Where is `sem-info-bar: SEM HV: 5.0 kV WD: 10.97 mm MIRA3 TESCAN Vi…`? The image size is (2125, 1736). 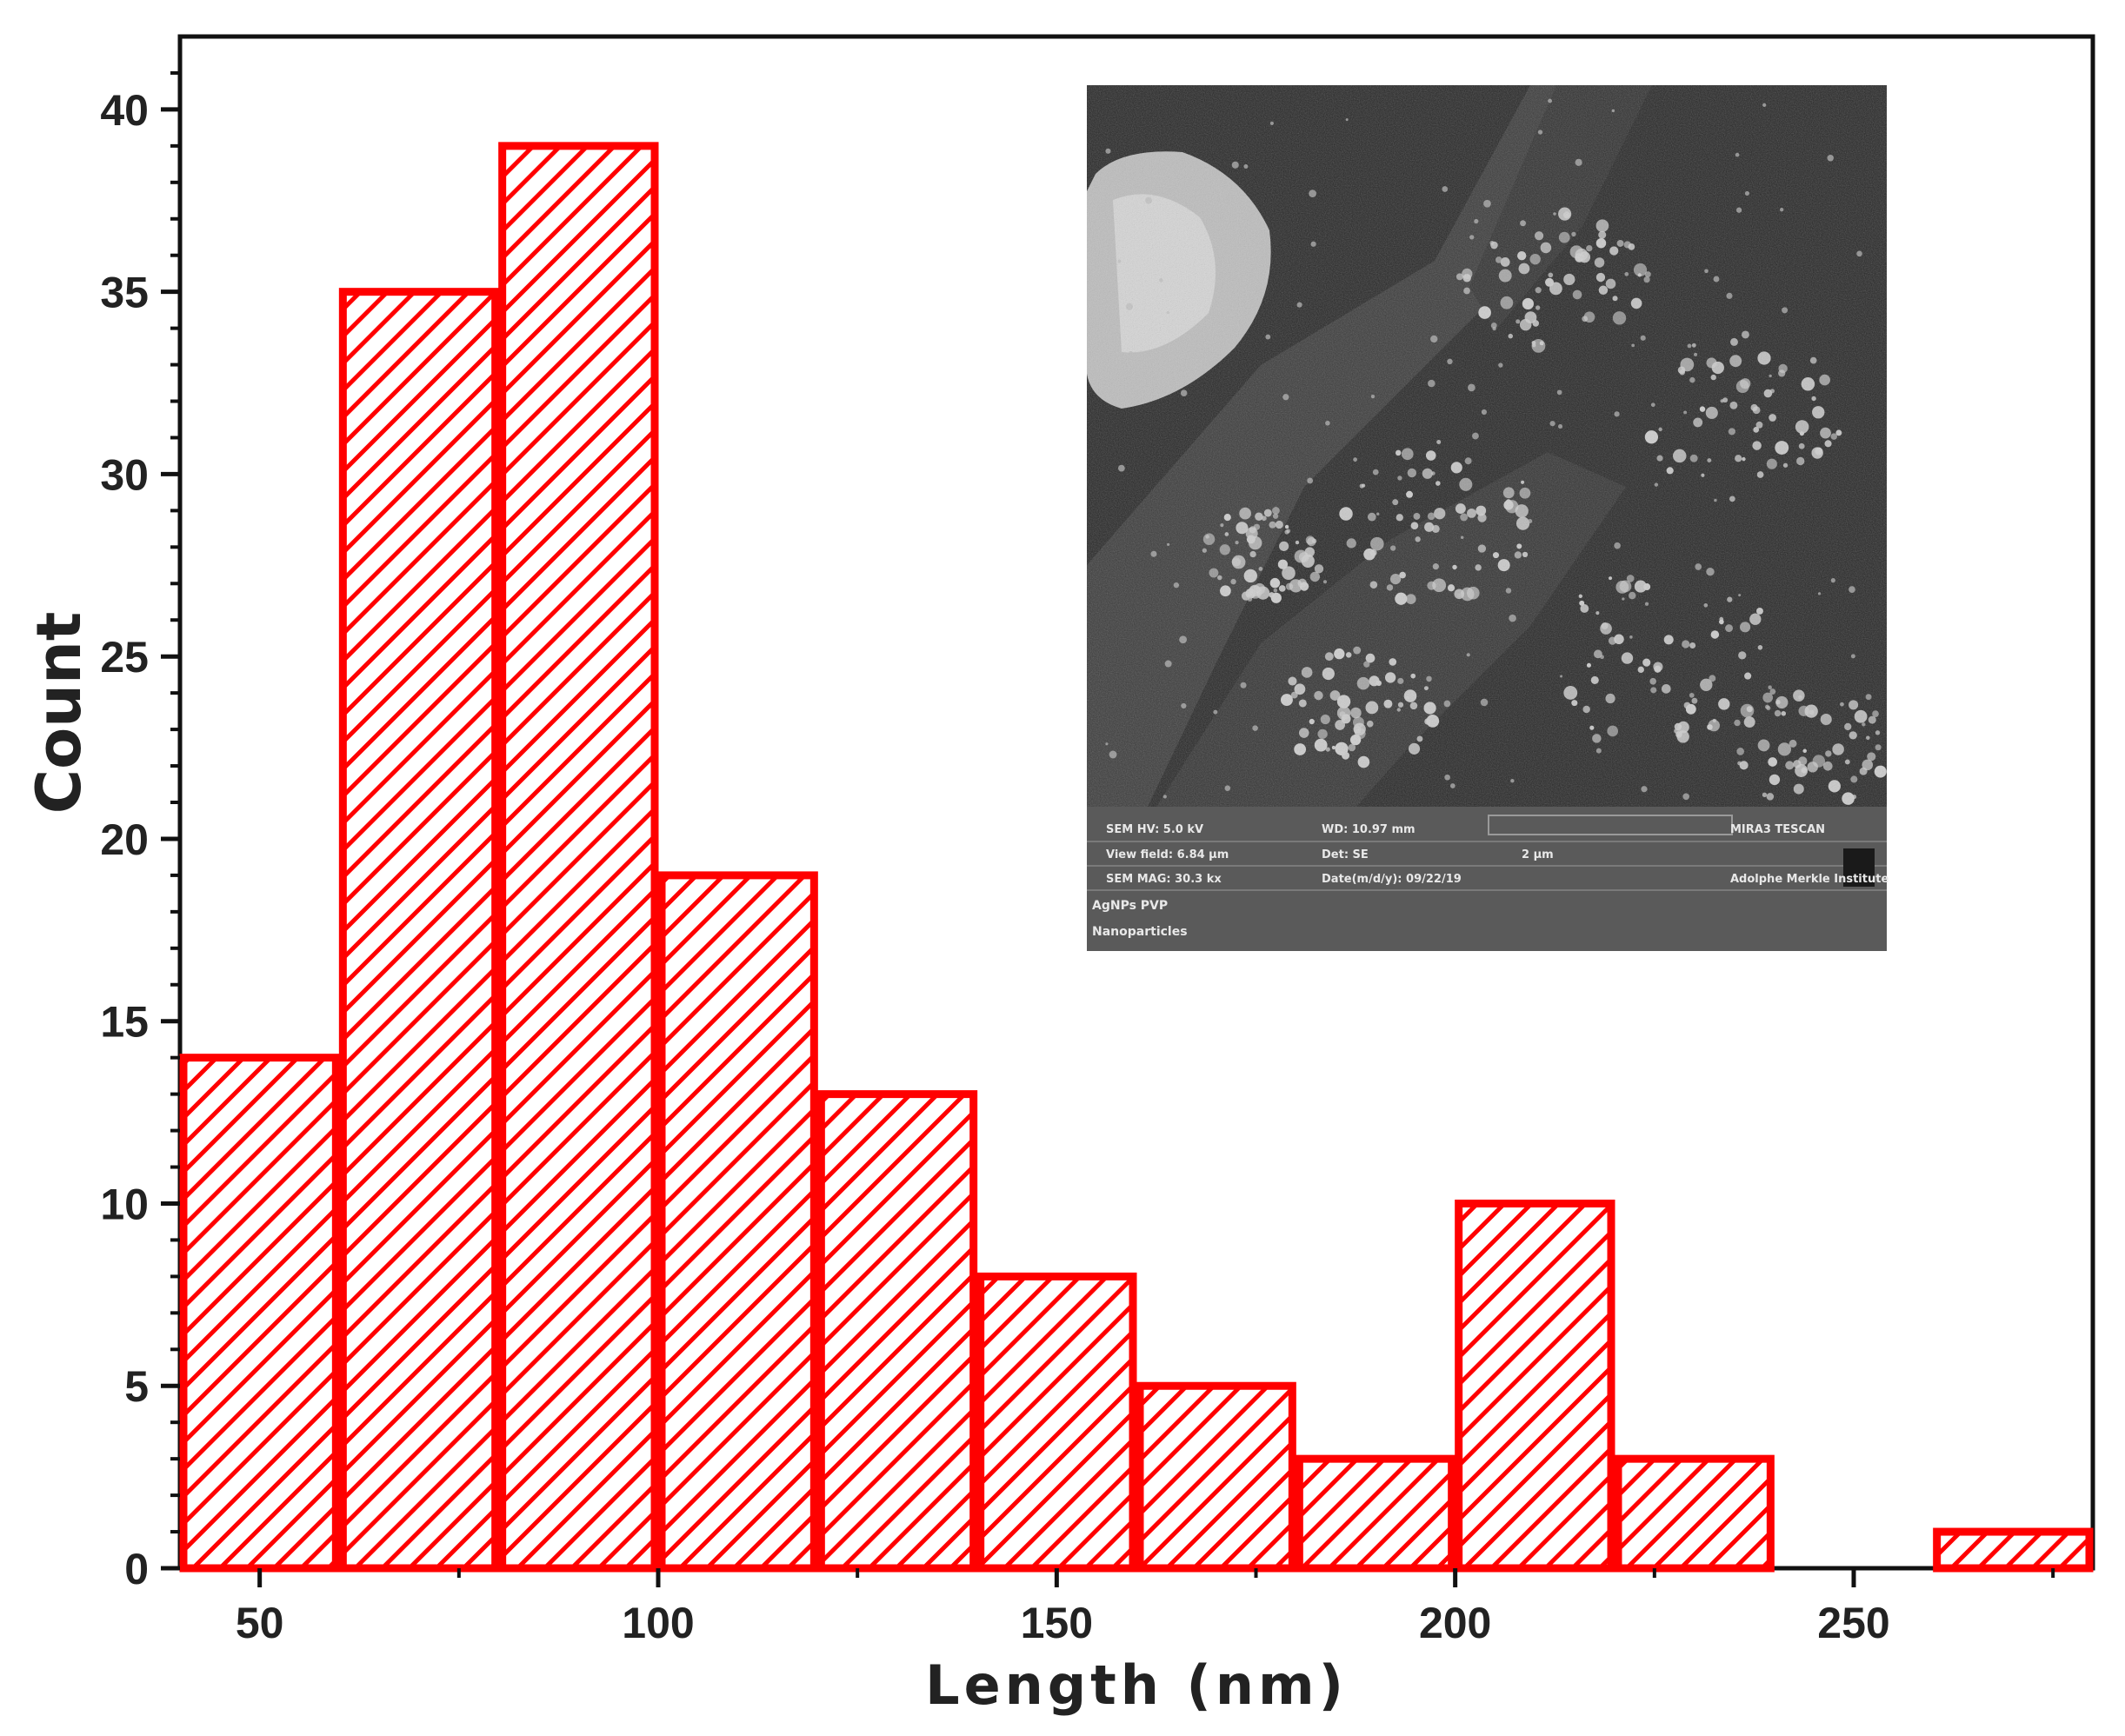
sem-info-bar: SEM HV: 5.0 kV WD: 10.97 mm MIRA3 TESCAN Vi… is located at coordinates (1490, 881).